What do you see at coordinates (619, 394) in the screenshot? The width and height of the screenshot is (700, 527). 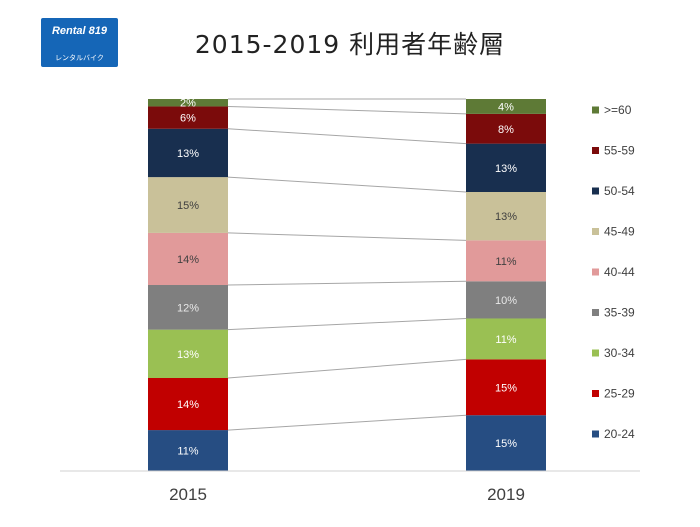 I see `legend-label: 25-29` at bounding box center [619, 394].